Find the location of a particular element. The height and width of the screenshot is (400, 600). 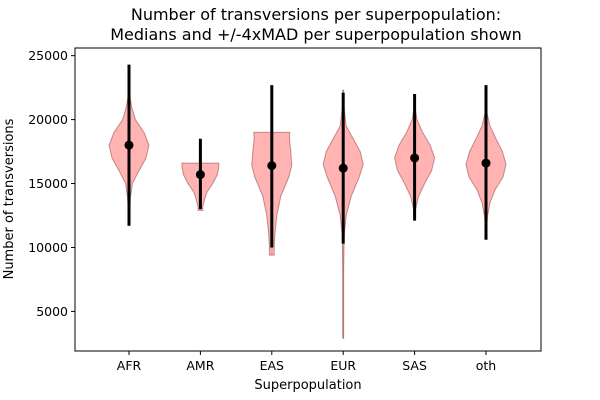

median-point-sas is located at coordinates (415, 158).